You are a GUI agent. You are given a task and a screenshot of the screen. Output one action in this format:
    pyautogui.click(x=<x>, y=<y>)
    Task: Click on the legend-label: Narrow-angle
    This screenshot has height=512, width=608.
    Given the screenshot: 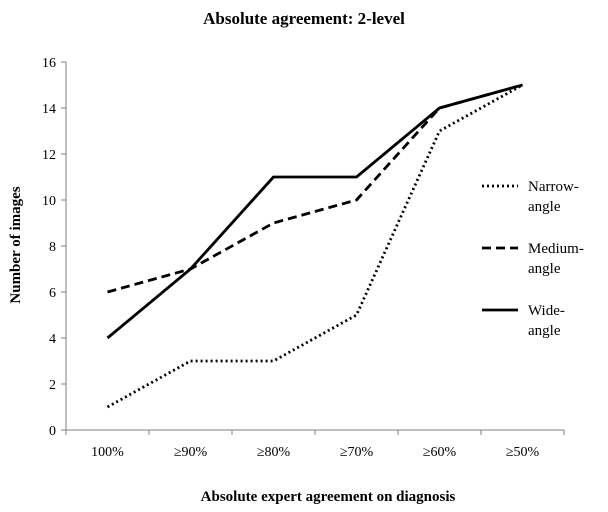 What is the action you would take?
    pyautogui.click(x=553, y=197)
    